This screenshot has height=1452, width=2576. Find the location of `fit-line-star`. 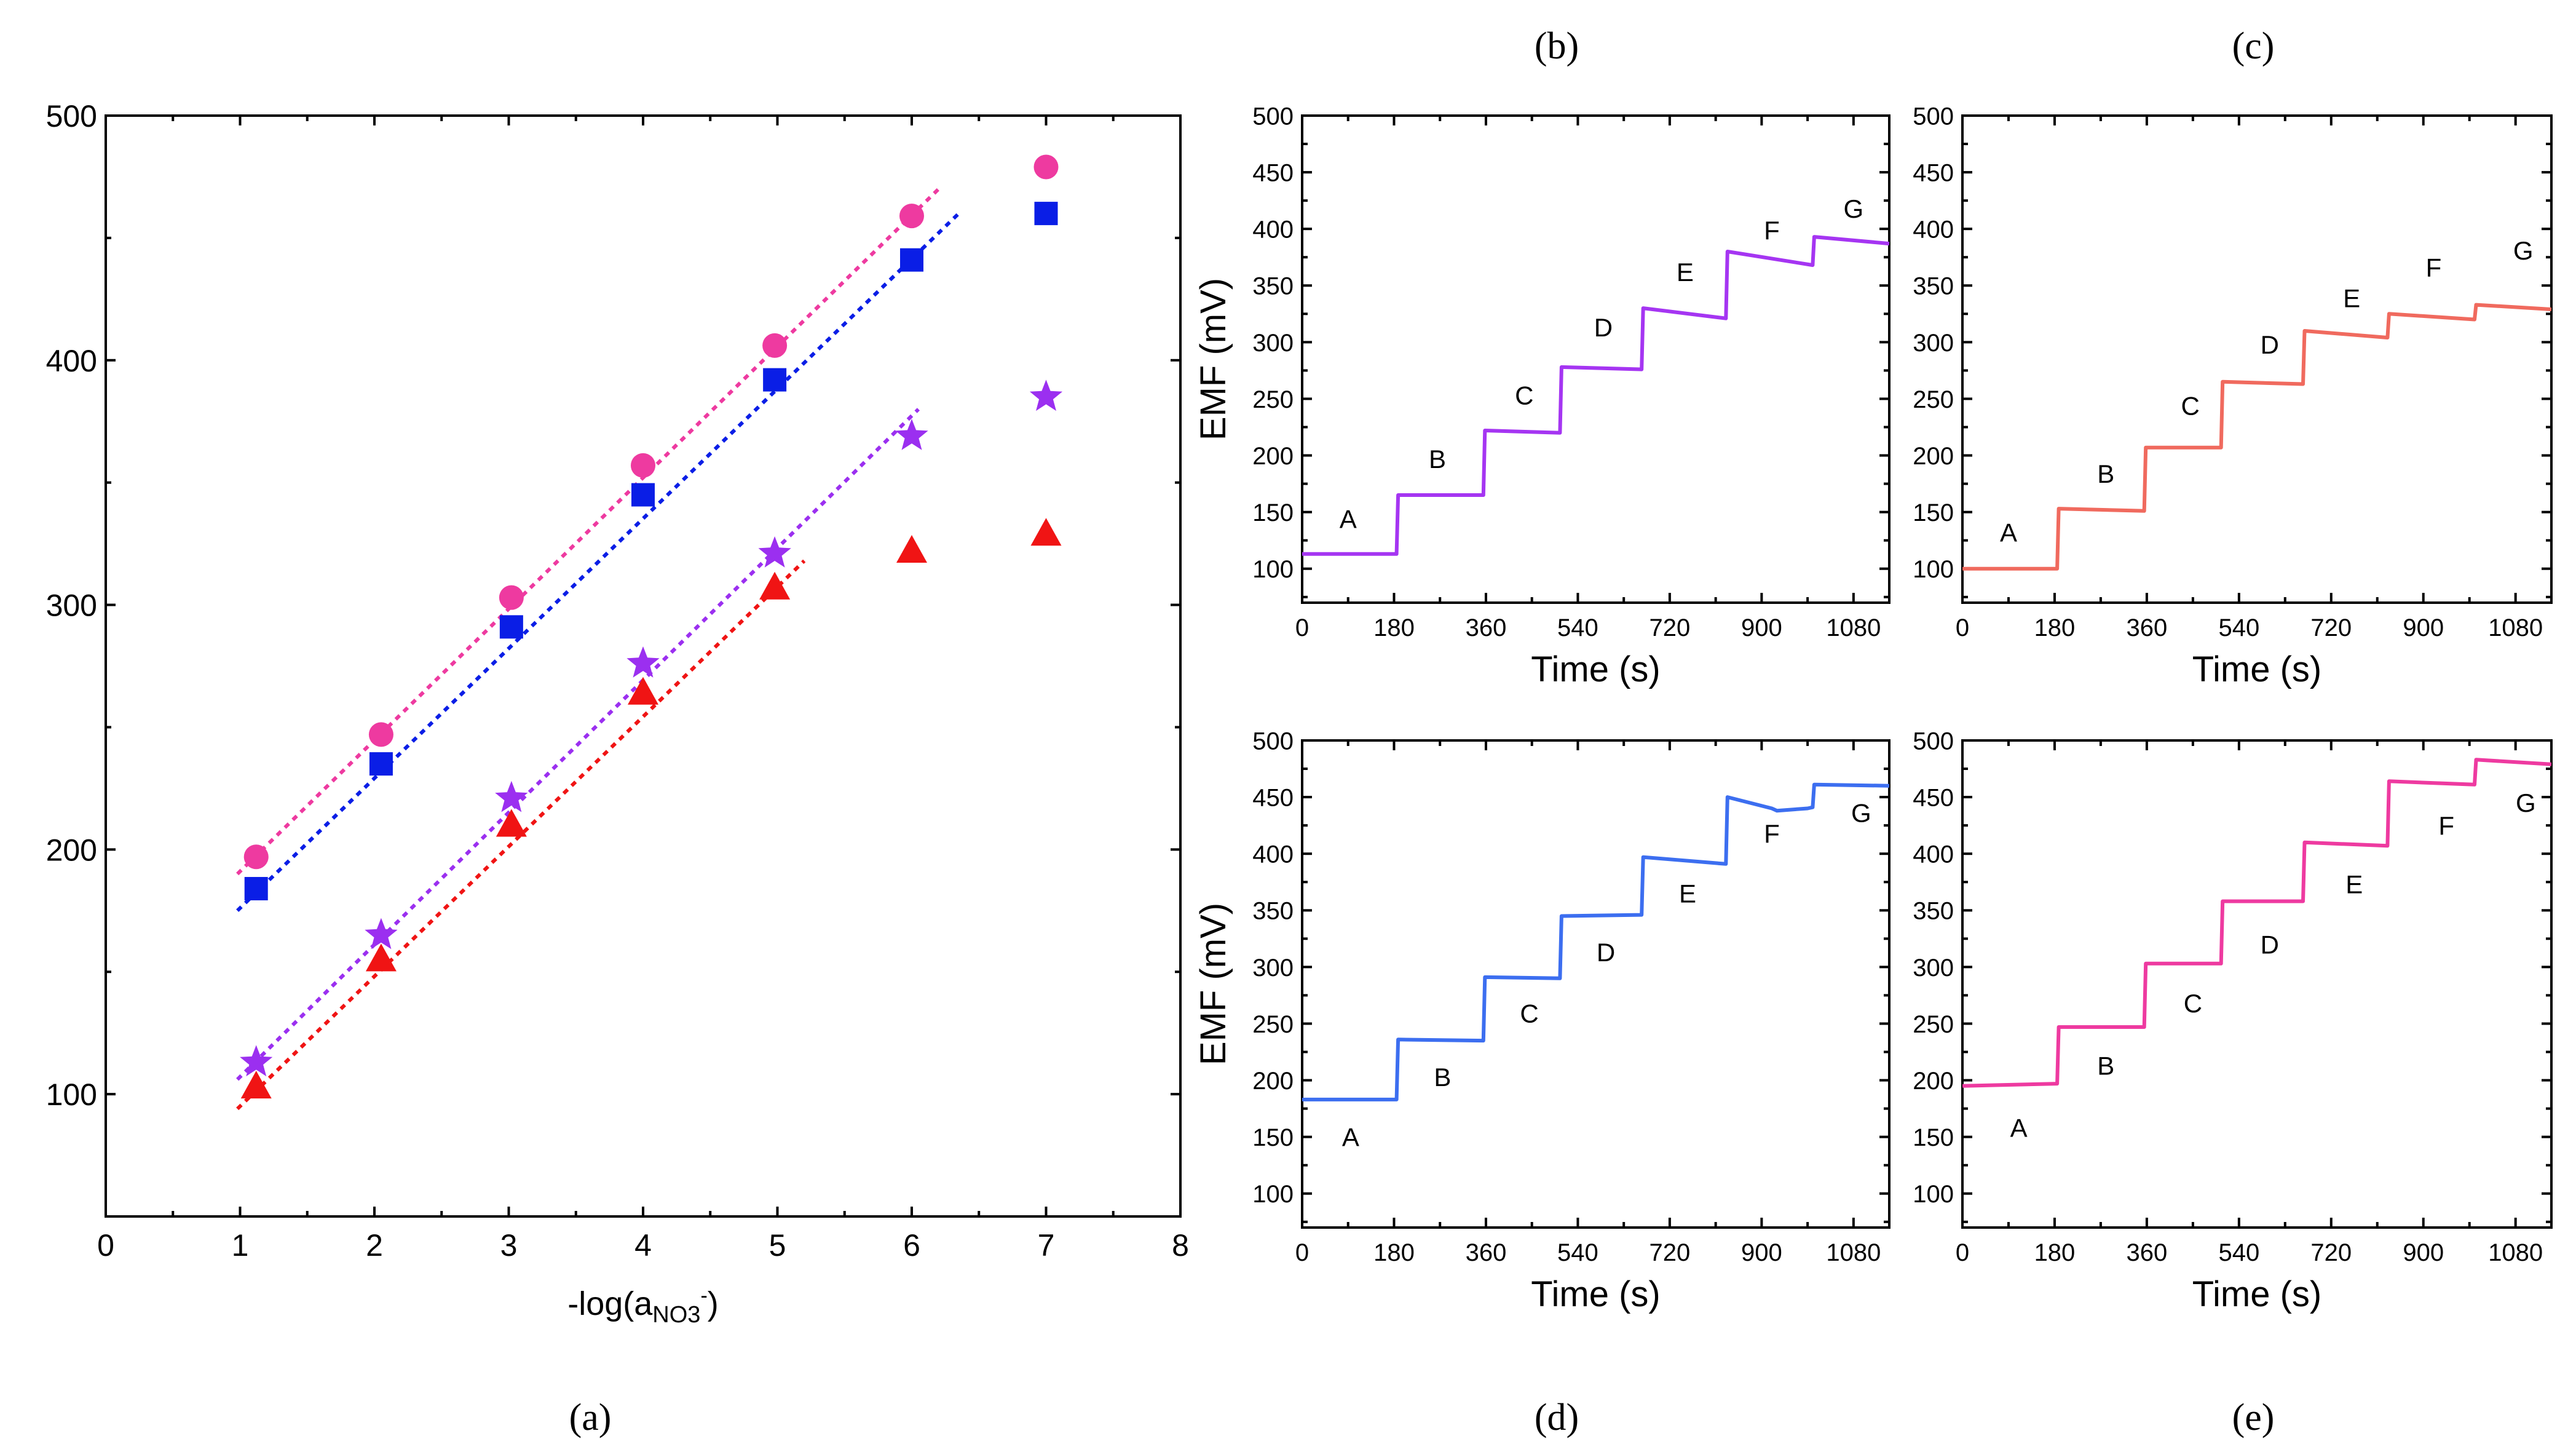

fit-line-star is located at coordinates (578, 744).